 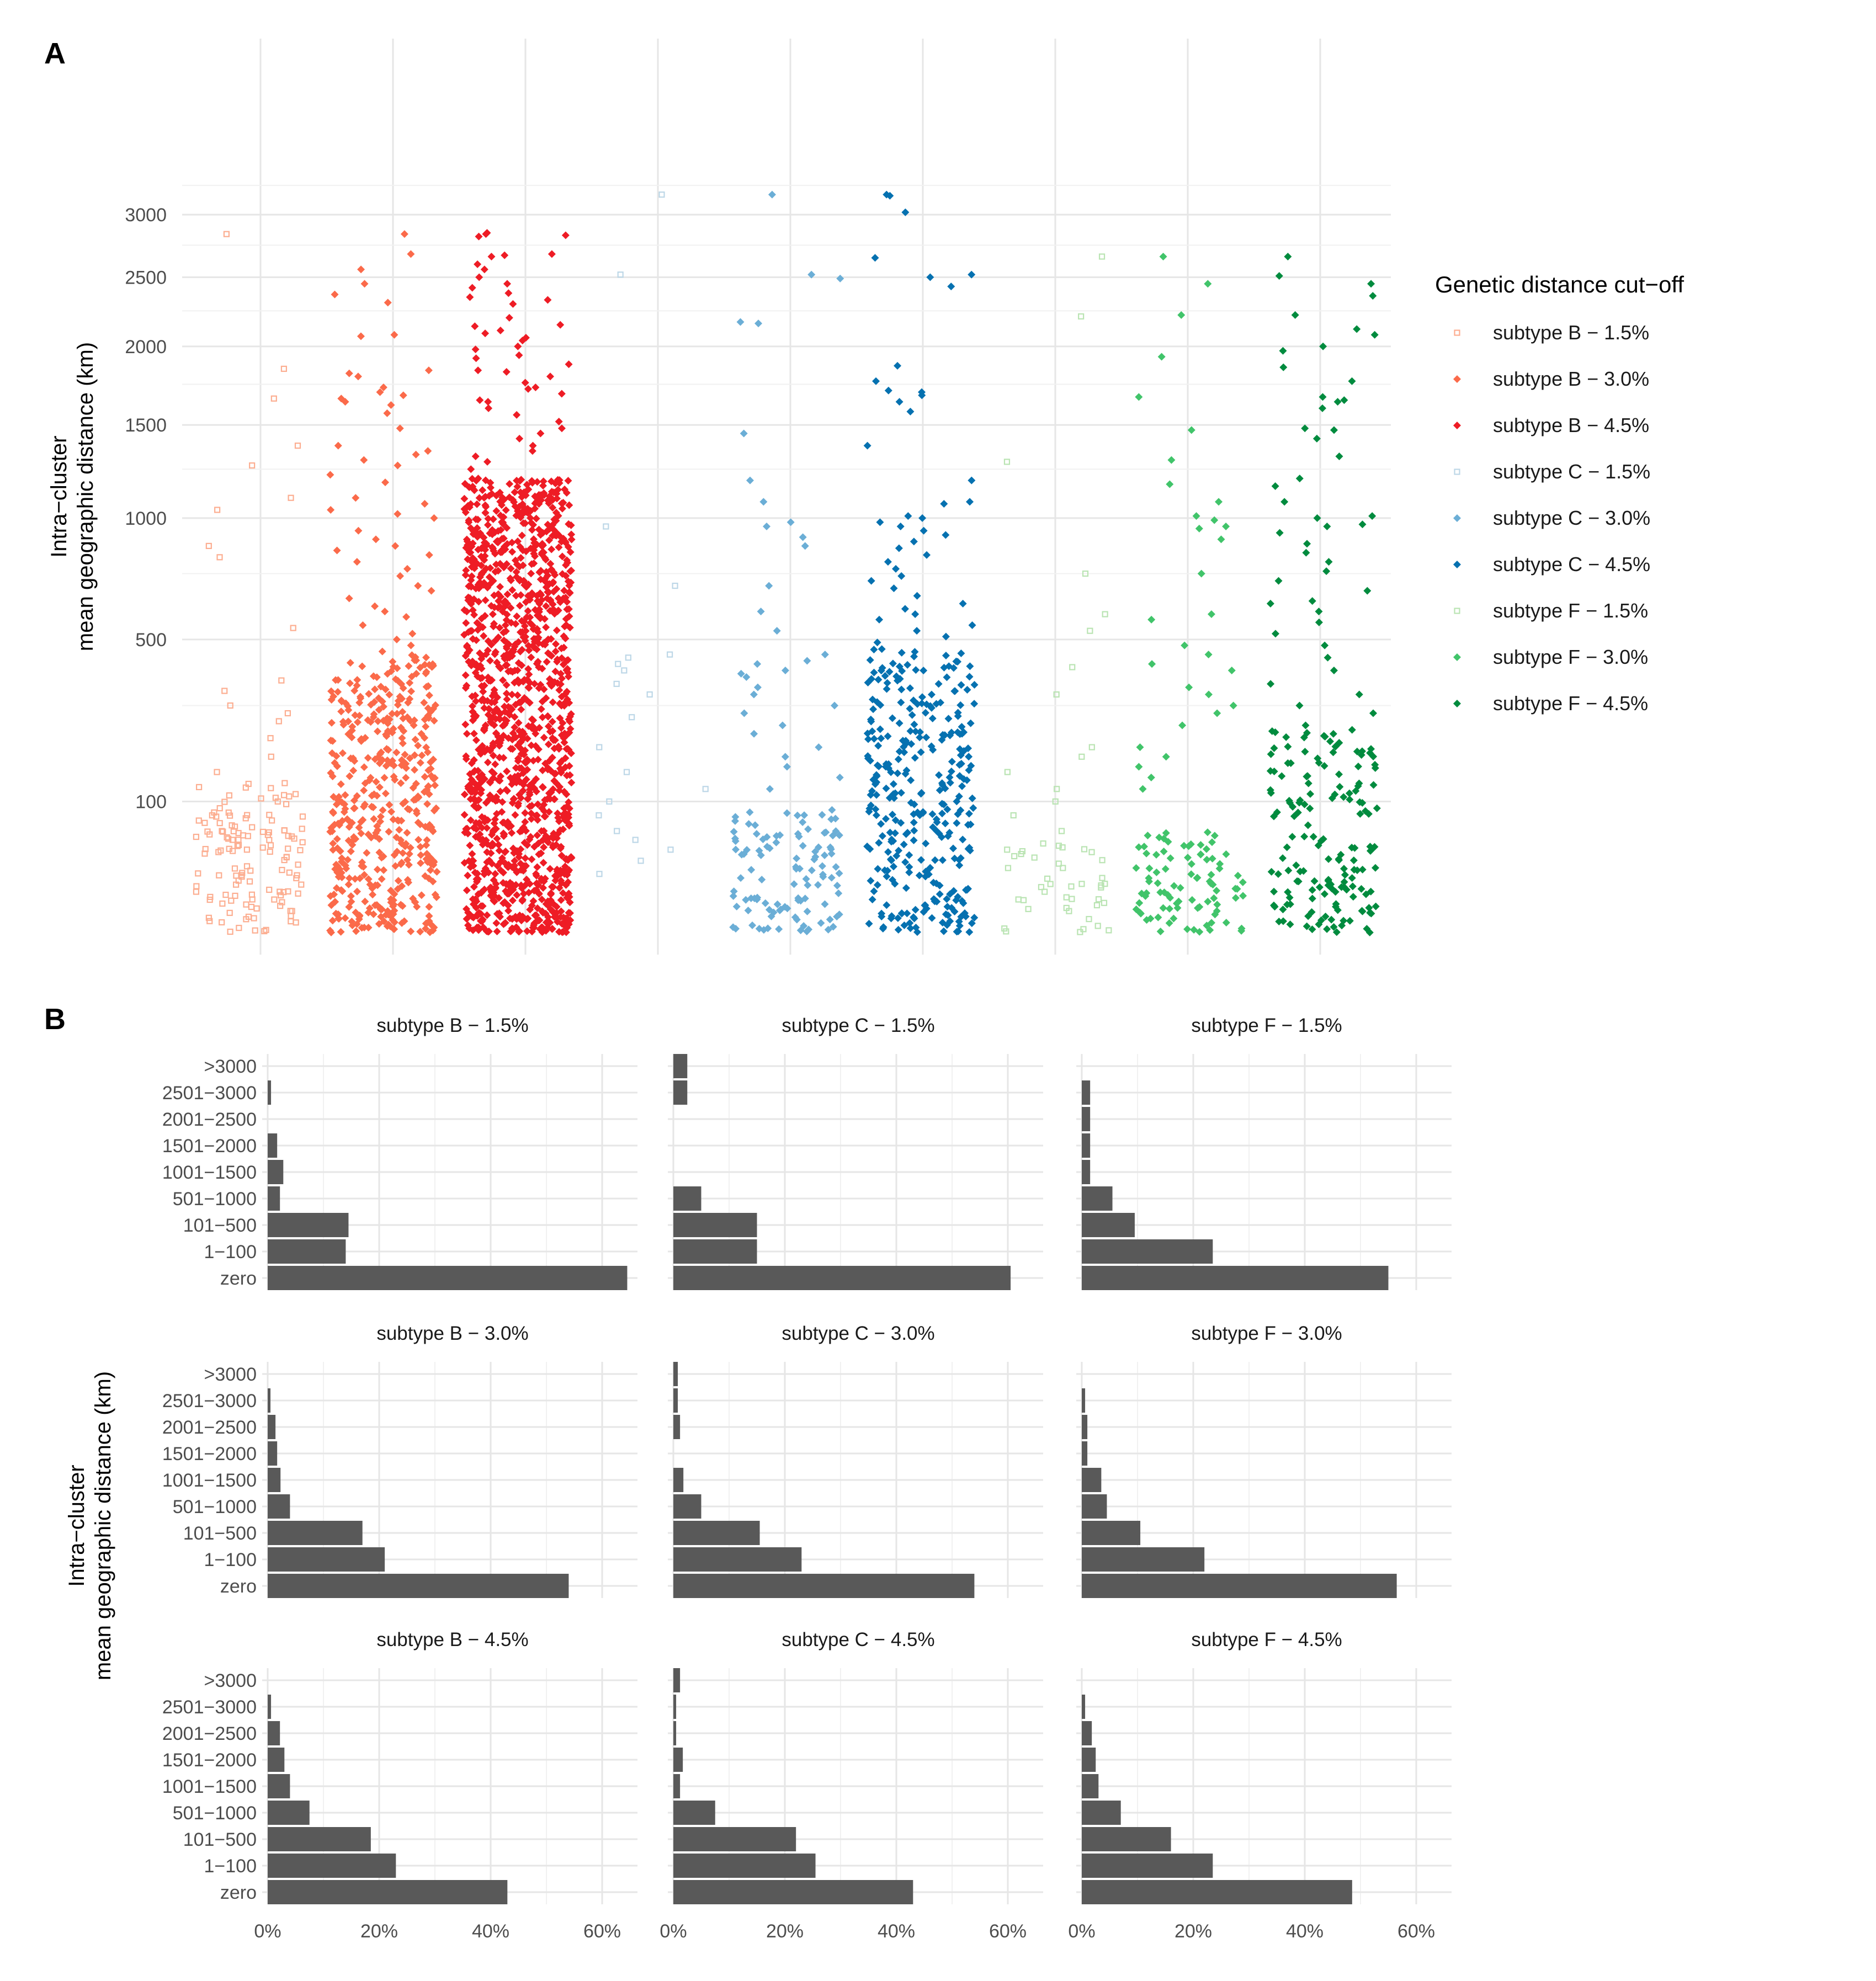 I want to click on x-tick-label: 40%, so click(x=1305, y=1931).